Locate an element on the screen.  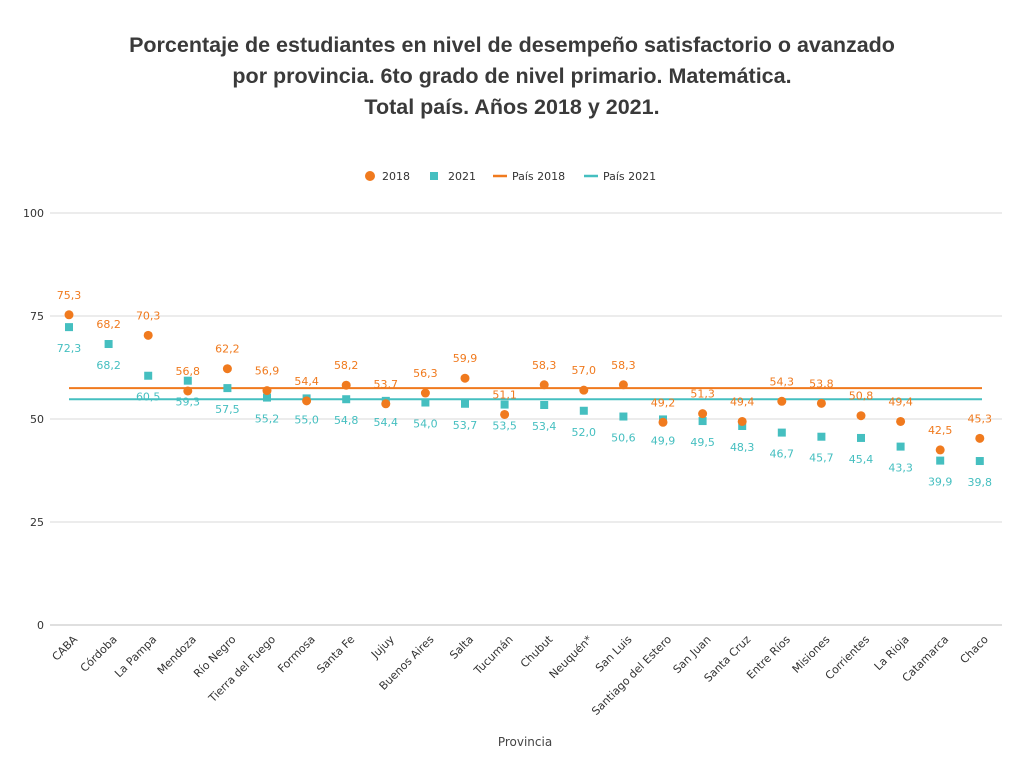
data-label-2018: 56,3 is located at coordinates (425, 373).